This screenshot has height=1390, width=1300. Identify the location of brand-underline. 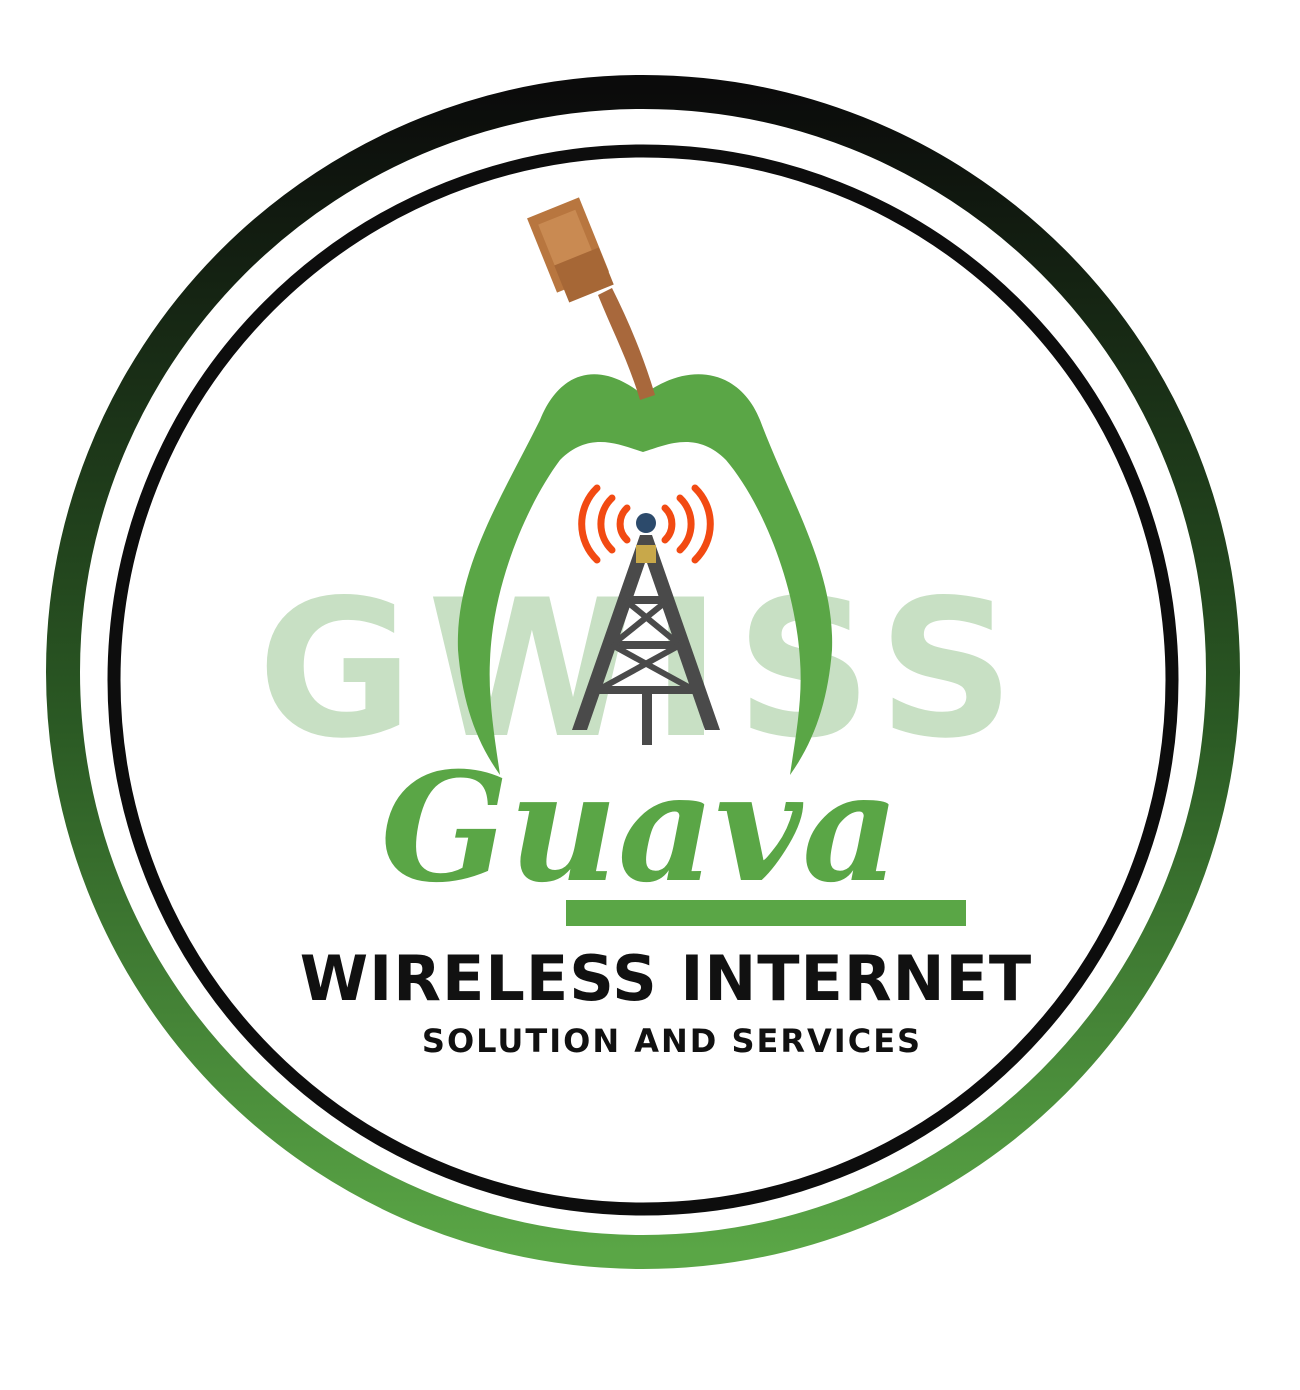
(766, 913).